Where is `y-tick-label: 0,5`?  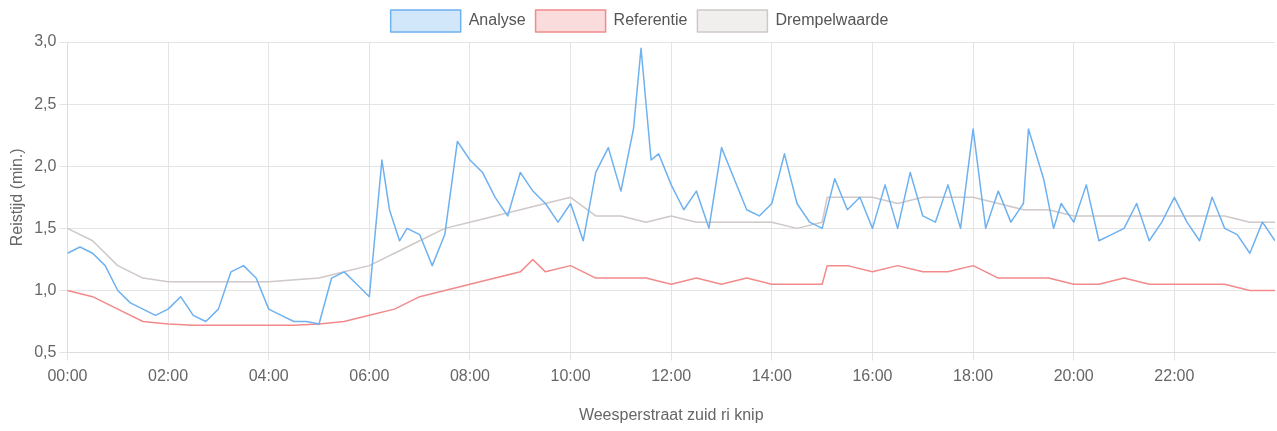 y-tick-label: 0,5 is located at coordinates (45, 352).